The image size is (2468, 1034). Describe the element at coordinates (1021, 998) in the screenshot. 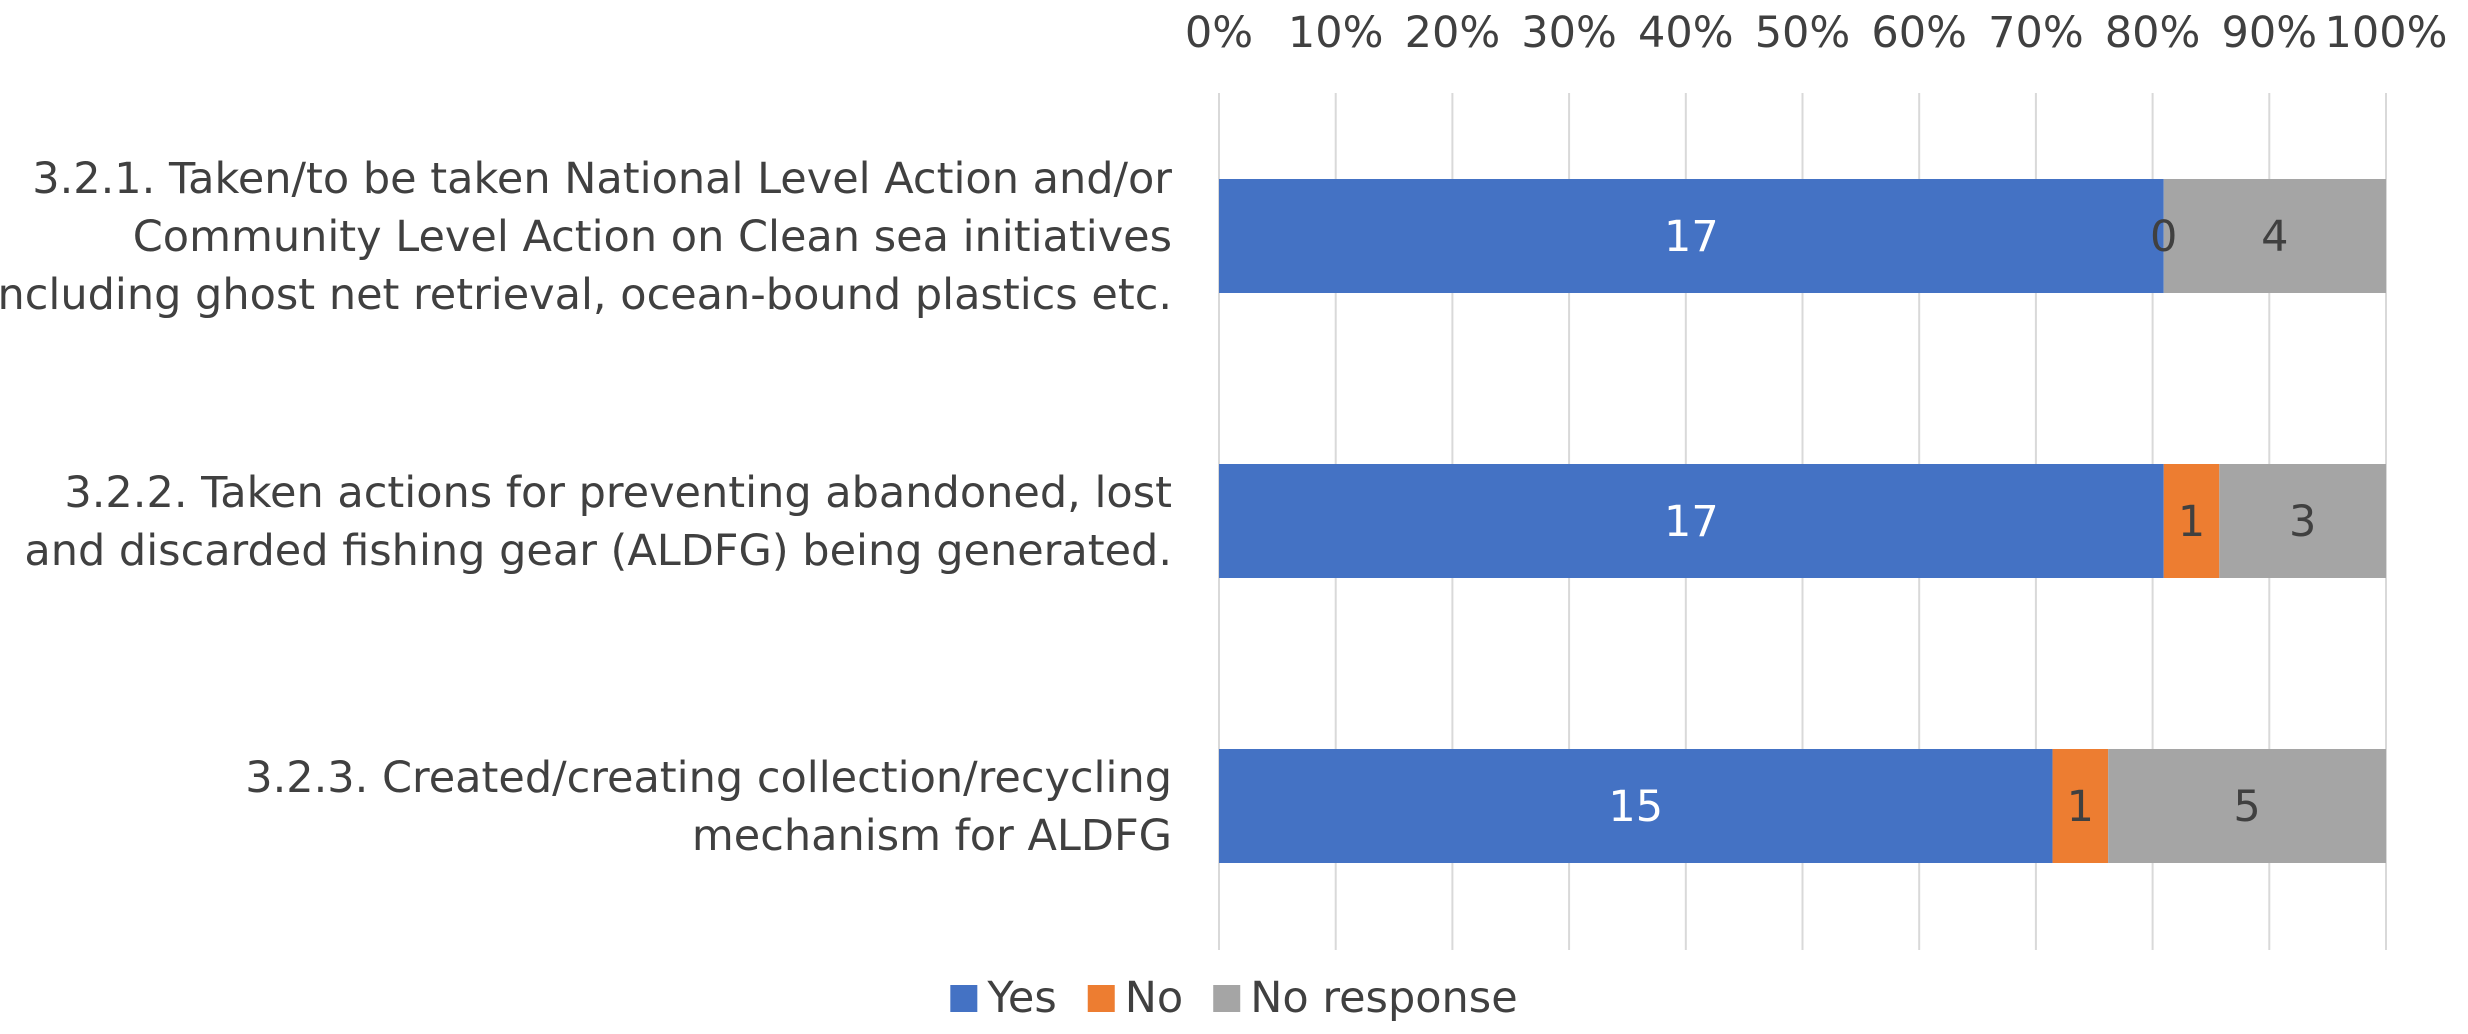

I see `legend-label: Yes` at that location.